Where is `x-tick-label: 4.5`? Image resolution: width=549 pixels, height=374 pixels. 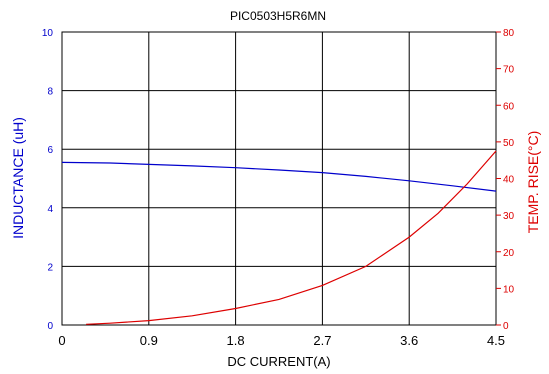 x-tick-label: 4.5 is located at coordinates (496, 340).